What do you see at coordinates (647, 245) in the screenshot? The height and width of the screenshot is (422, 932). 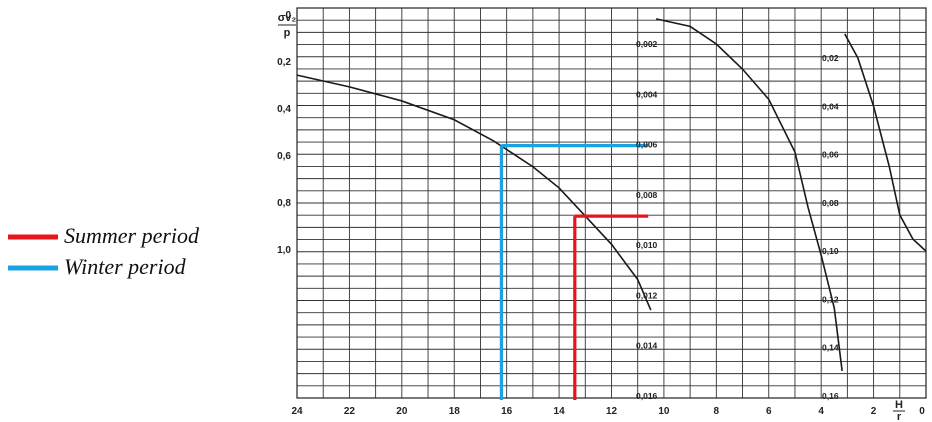 I see `y-middle-tick-label: 0,010` at bounding box center [647, 245].